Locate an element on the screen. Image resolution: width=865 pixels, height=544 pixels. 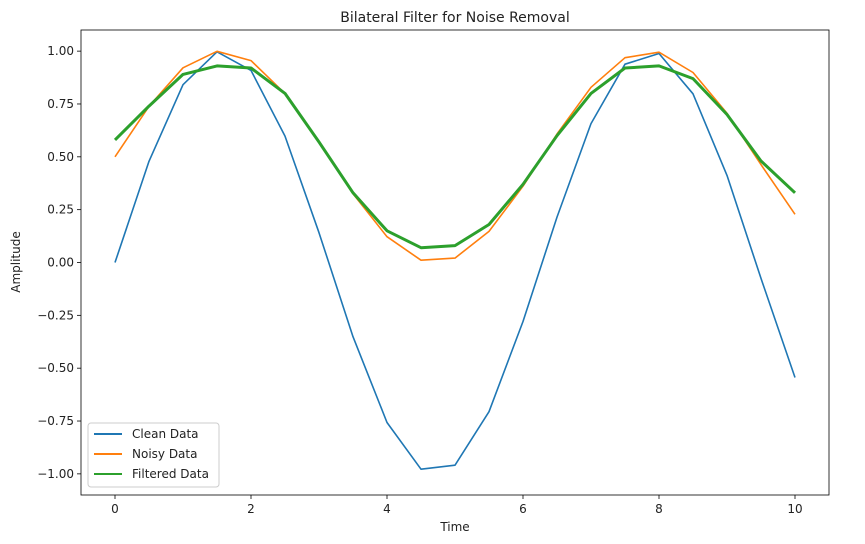
x-tick-label: 2 is located at coordinates (251, 509).